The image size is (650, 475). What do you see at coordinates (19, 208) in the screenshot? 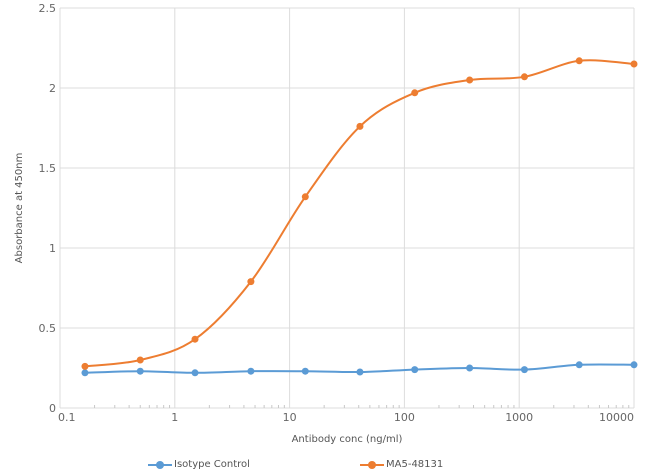
I see `y-axis-title: Absorbance at 450nm` at bounding box center [19, 208].